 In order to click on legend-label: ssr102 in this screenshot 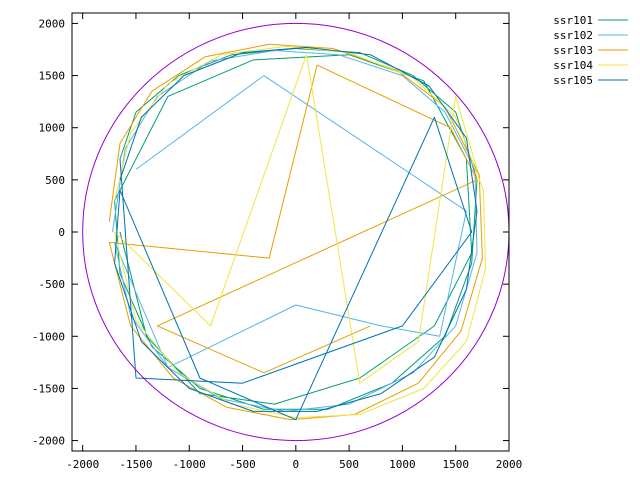, I will do `click(573, 35)`.